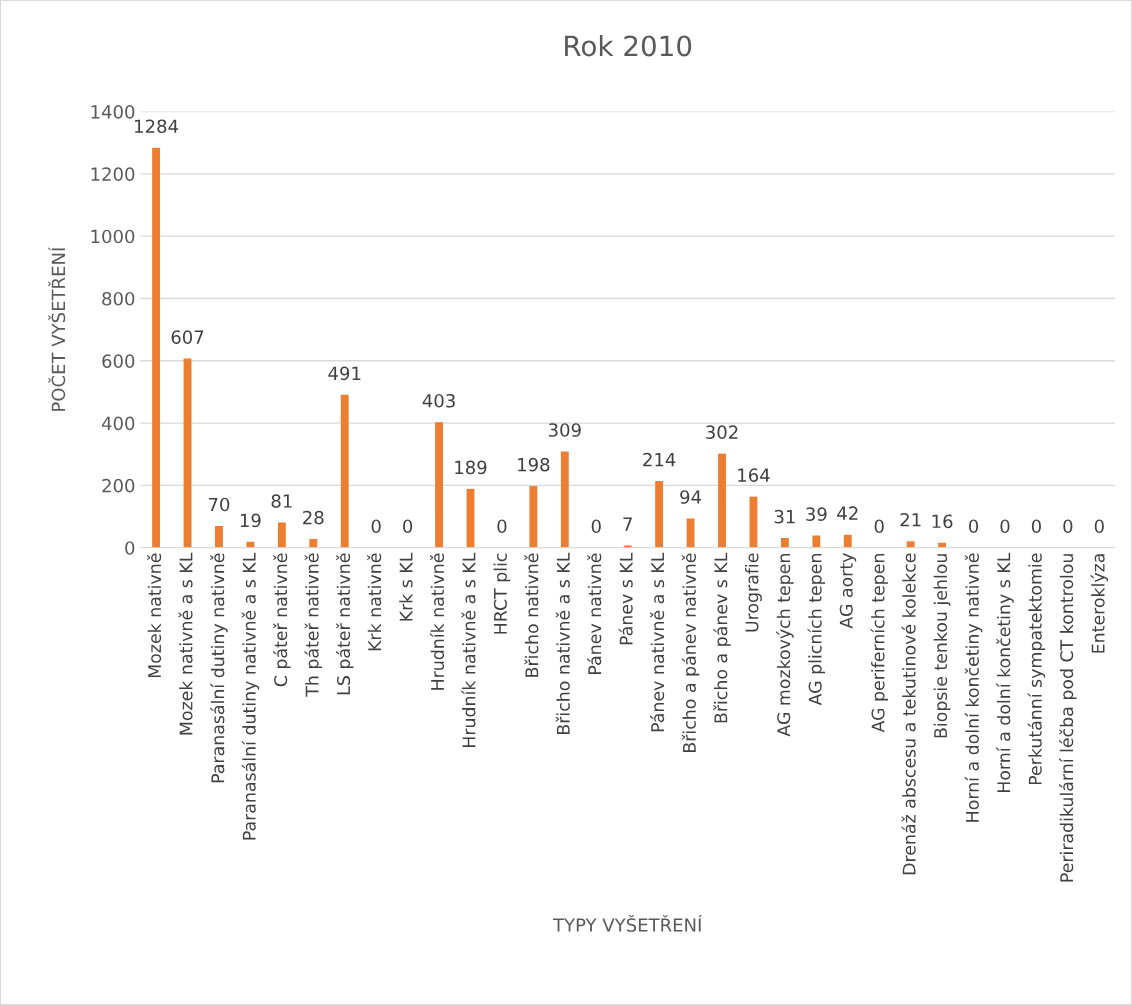 The width and height of the screenshot is (1132, 1005). What do you see at coordinates (406, 586) in the screenshot?
I see `x-tick-label: Krk s KL` at bounding box center [406, 586].